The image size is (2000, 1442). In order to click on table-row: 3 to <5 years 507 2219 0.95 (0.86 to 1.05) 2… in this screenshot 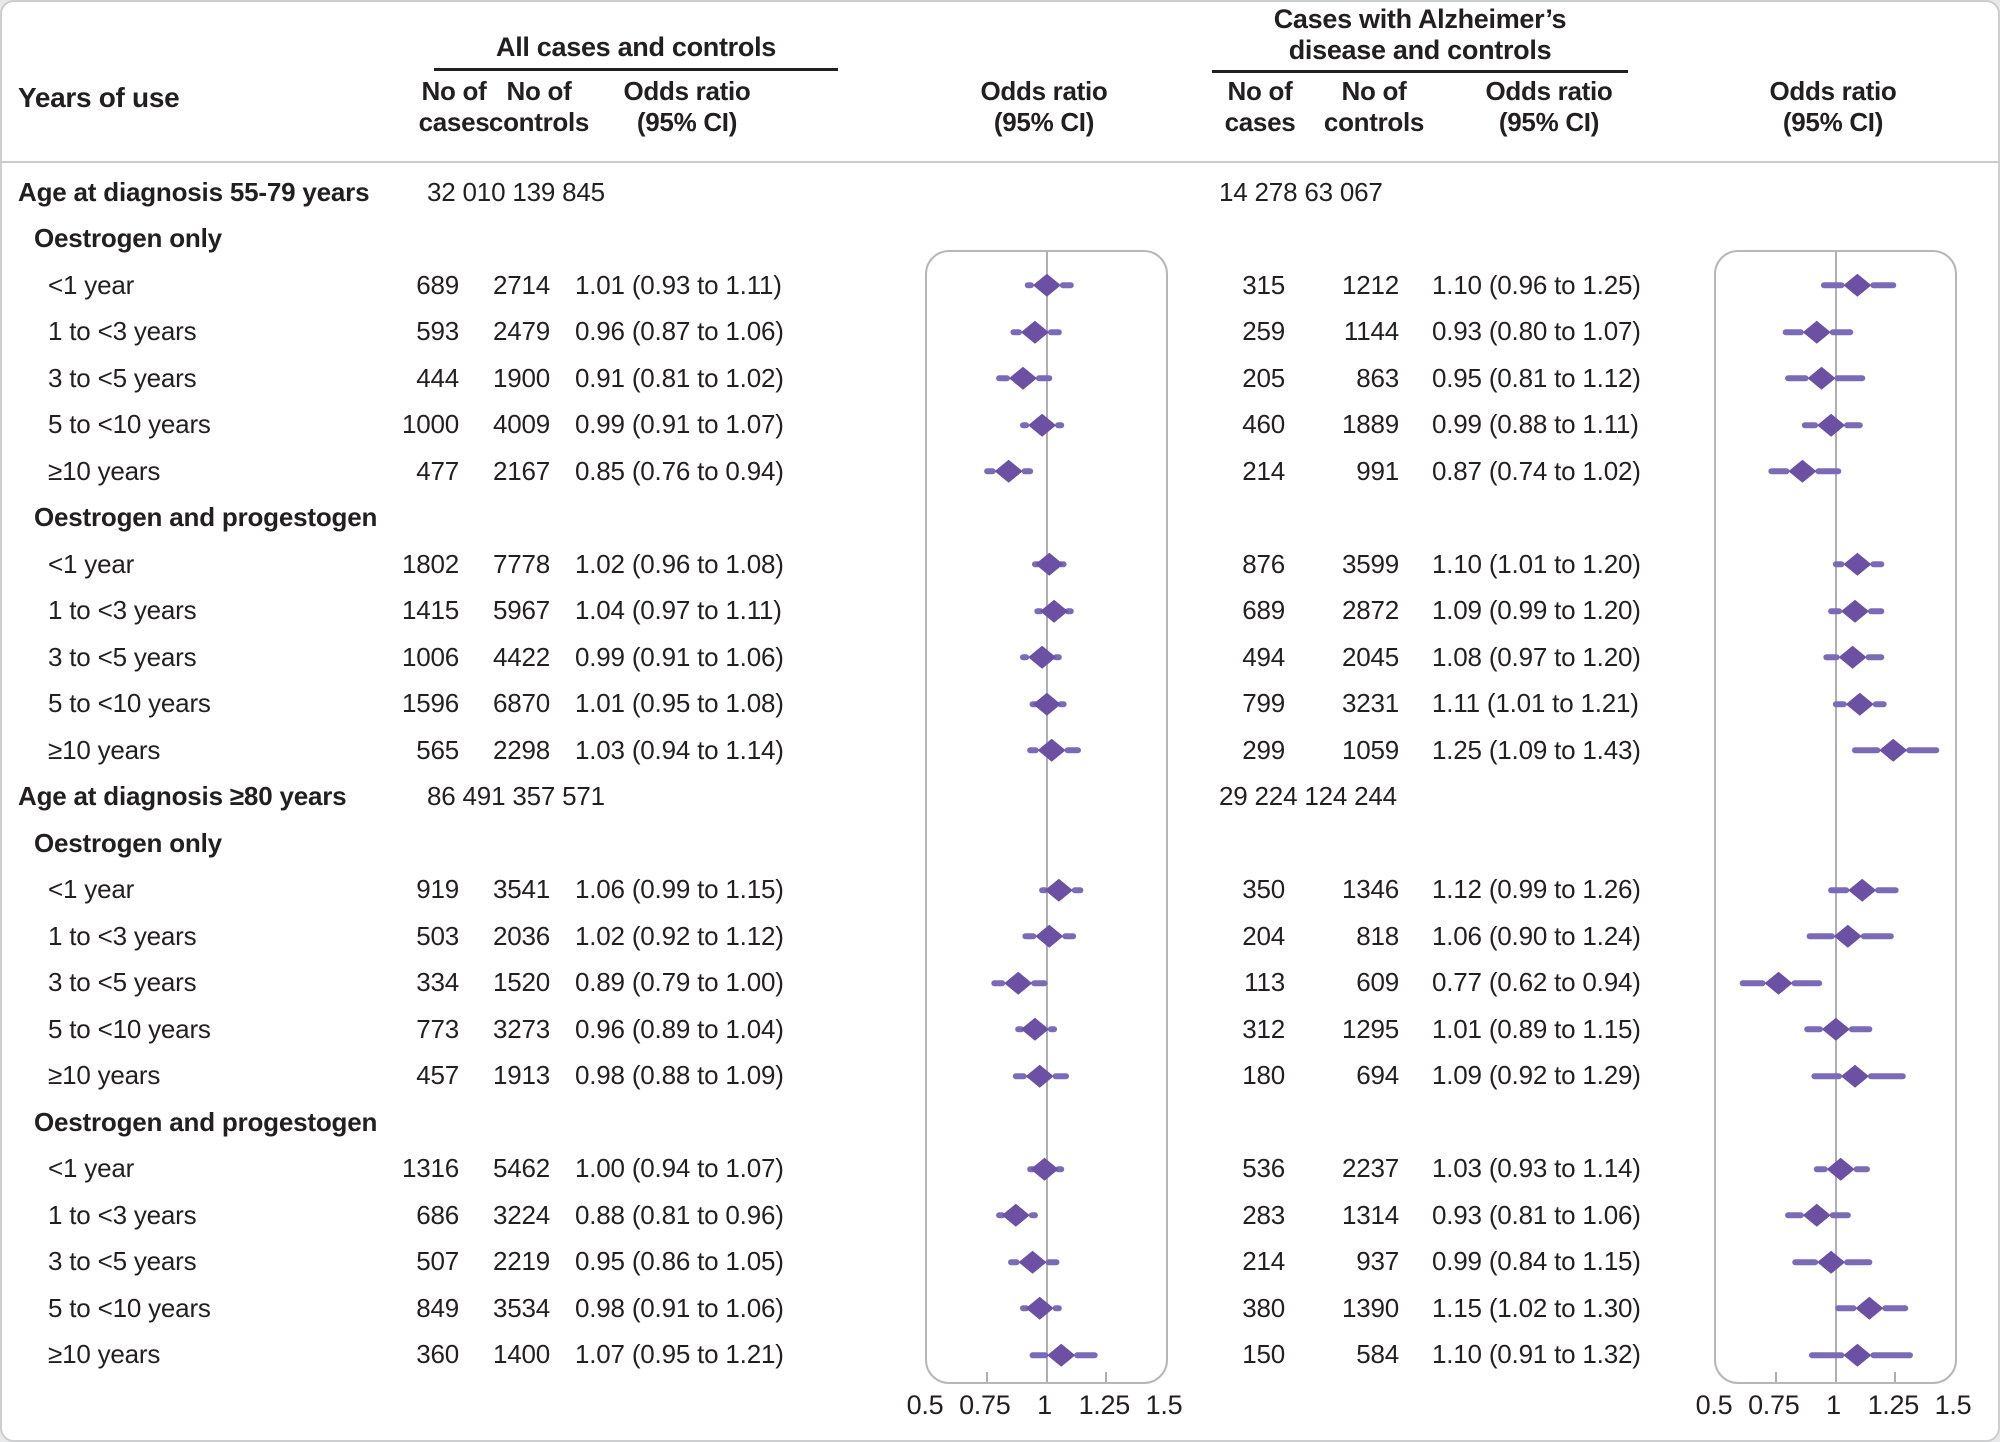, I will do `click(1000, 1262)`.